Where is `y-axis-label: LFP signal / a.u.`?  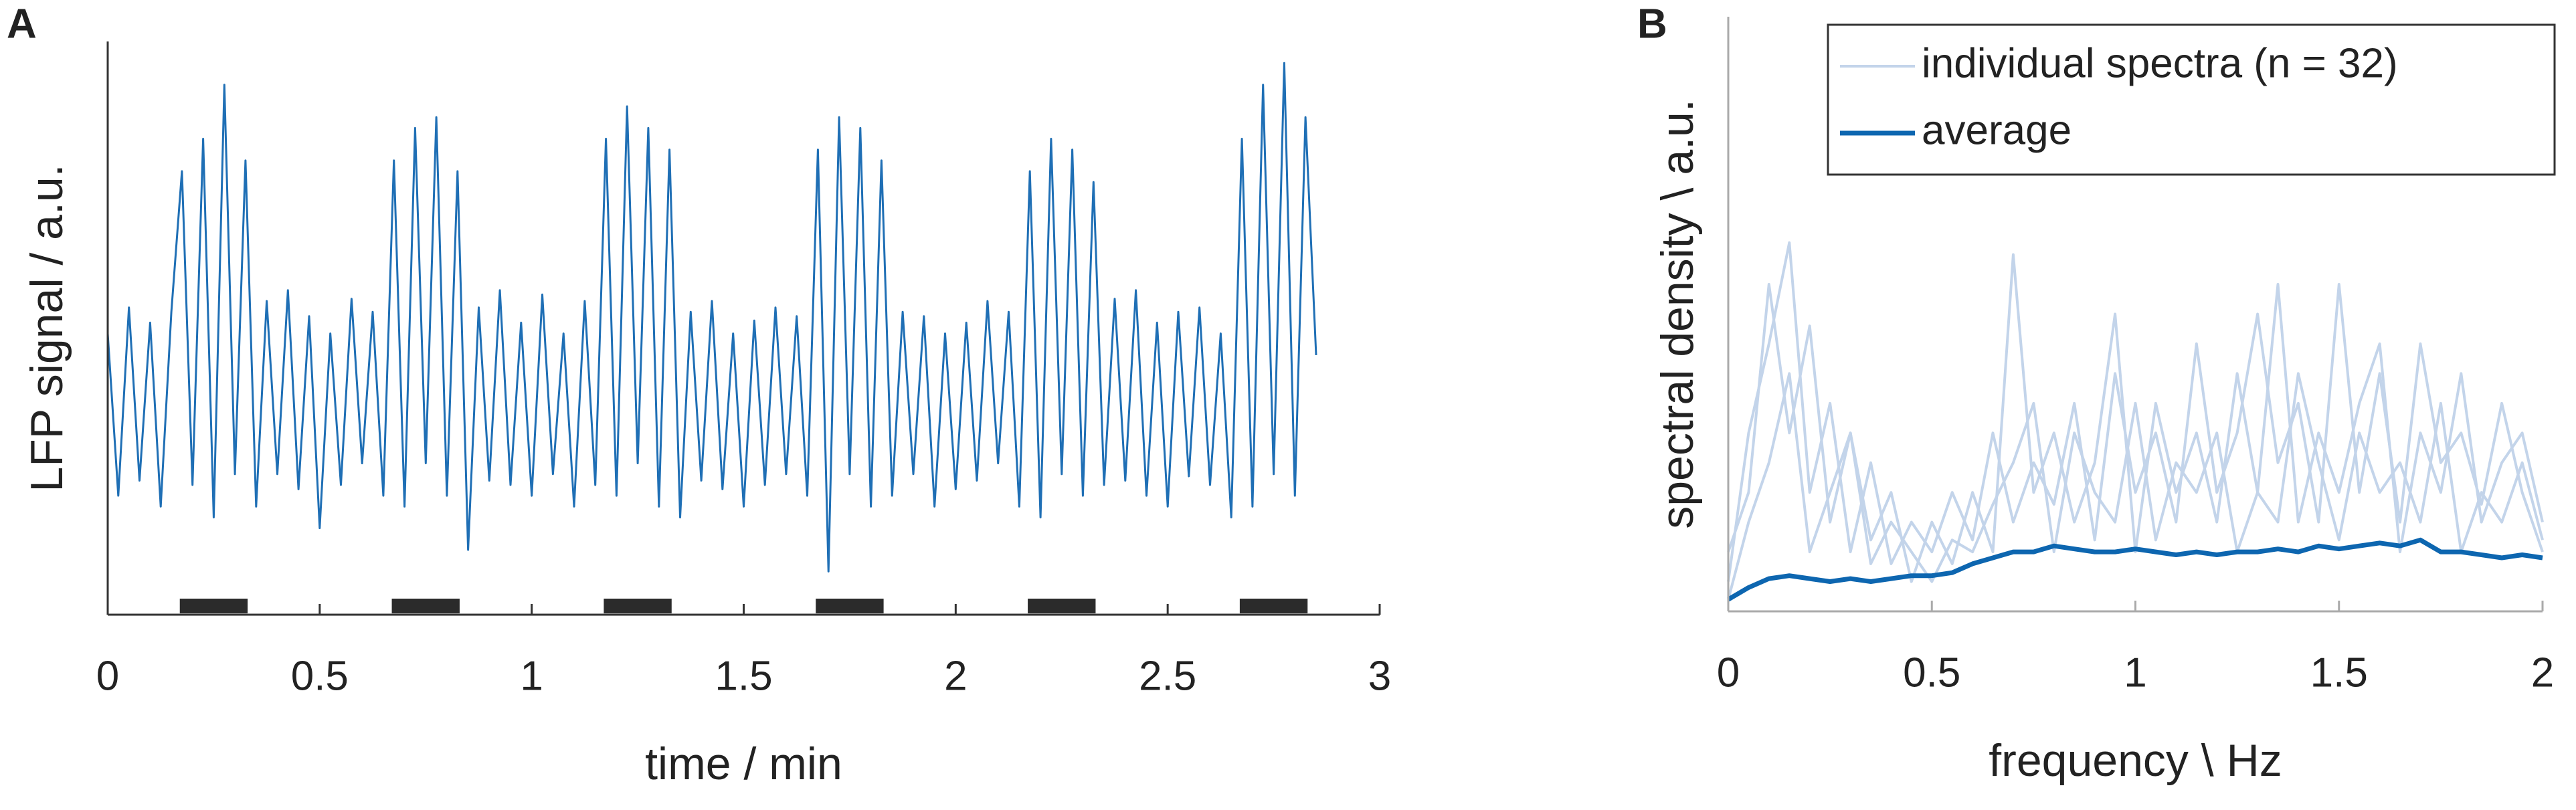
y-axis-label: LFP signal / a.u. is located at coordinates (46, 328).